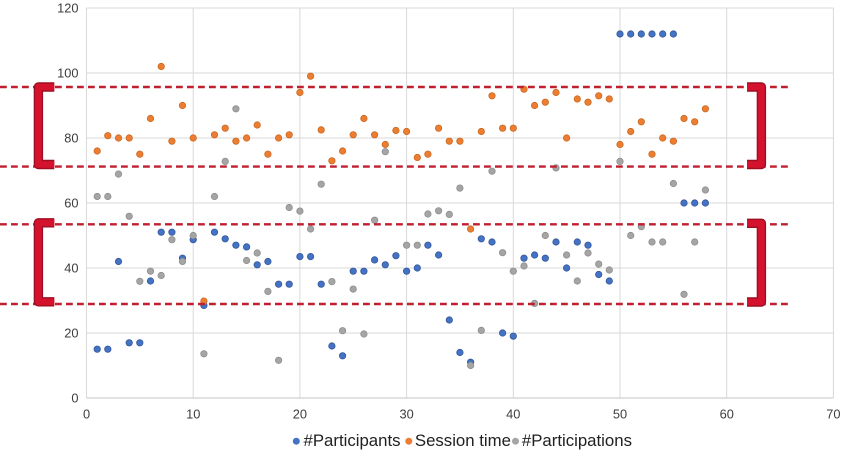 Image resolution: width=850 pixels, height=456 pixels. What do you see at coordinates (577, 440) in the screenshot?
I see `svg-text: #Participations` at bounding box center [577, 440].